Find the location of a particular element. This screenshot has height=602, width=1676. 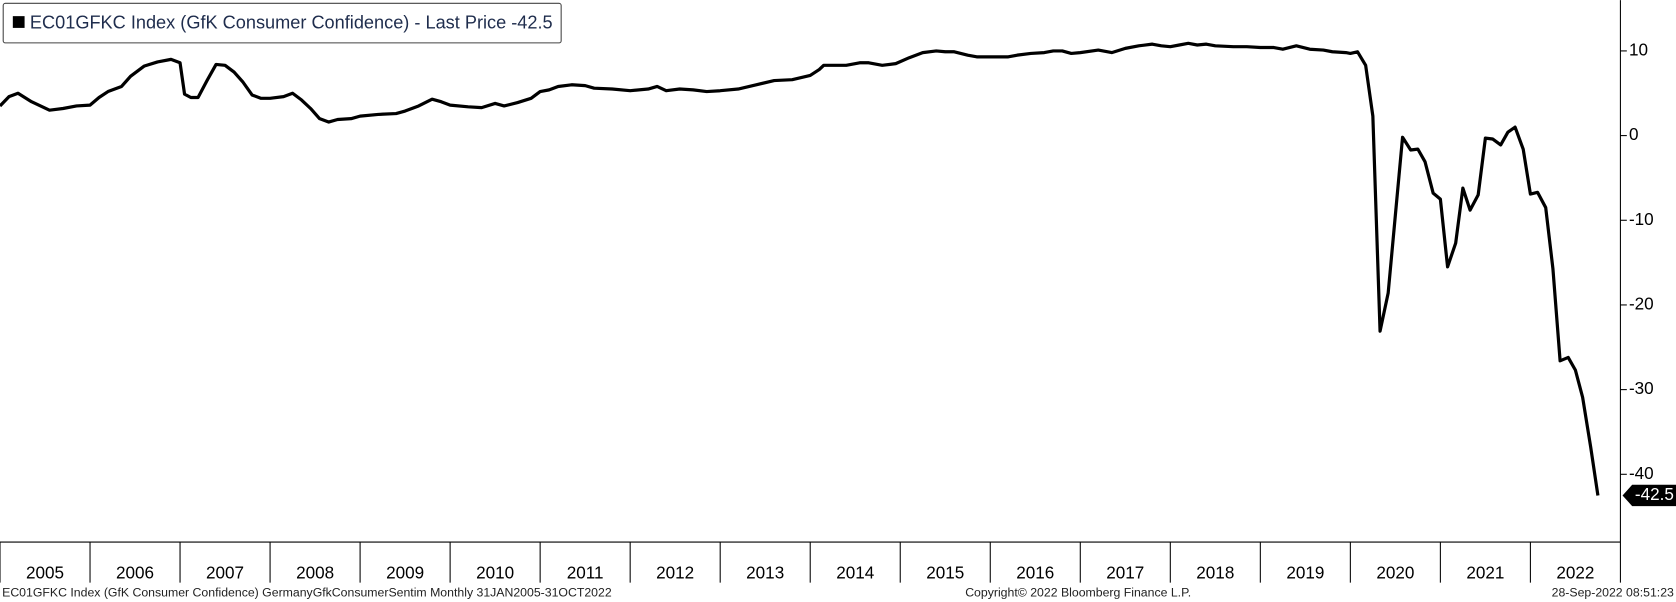

y-tick-label: 10 is located at coordinates (1638, 49).